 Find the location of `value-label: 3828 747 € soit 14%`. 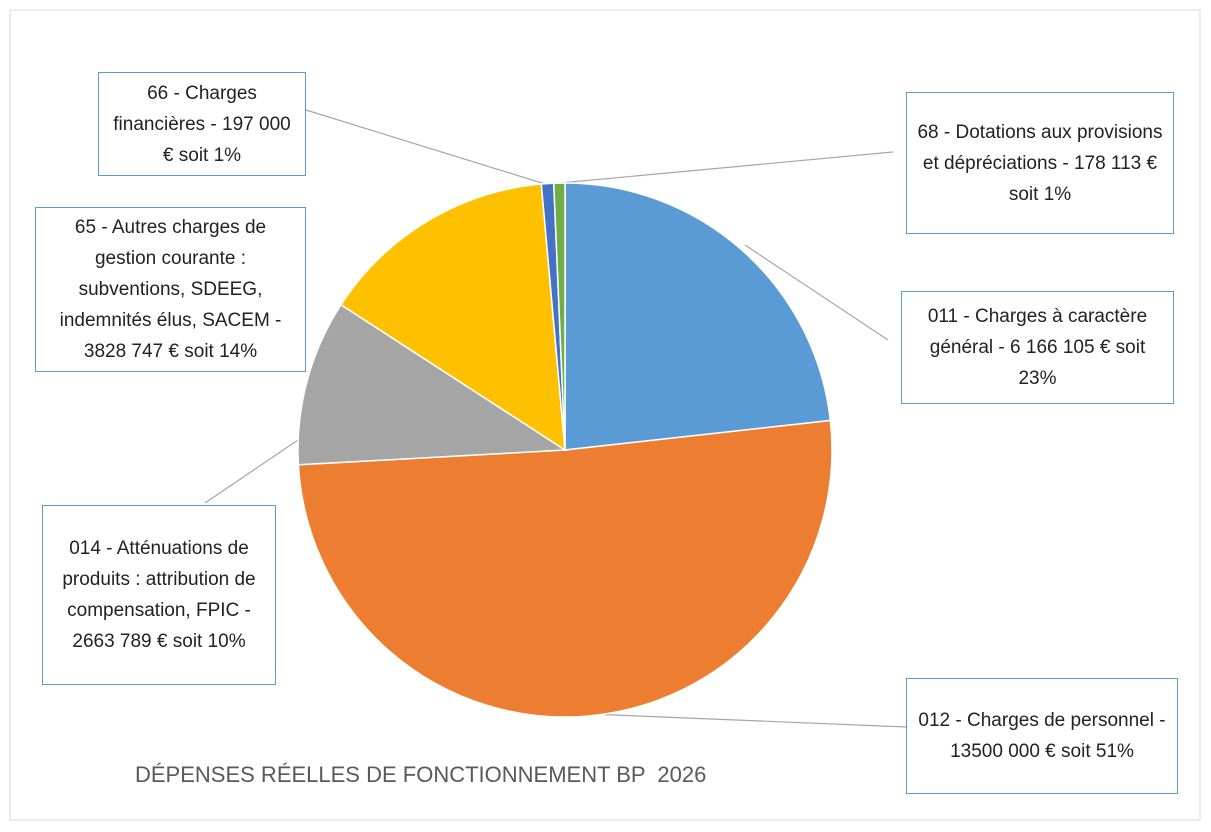

value-label: 3828 747 € soit 14% is located at coordinates (170, 351).